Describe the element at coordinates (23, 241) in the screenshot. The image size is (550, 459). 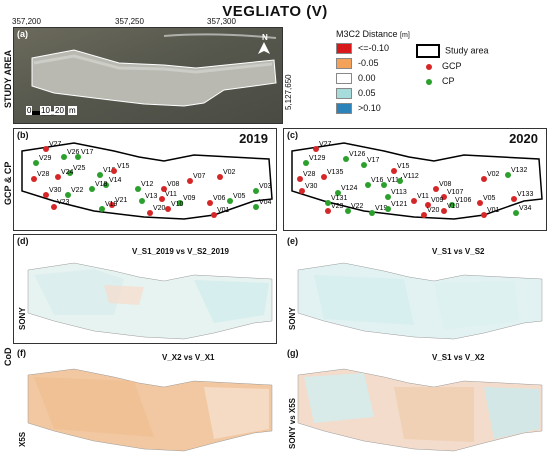
I see `panel-d-label: (d)` at that location.